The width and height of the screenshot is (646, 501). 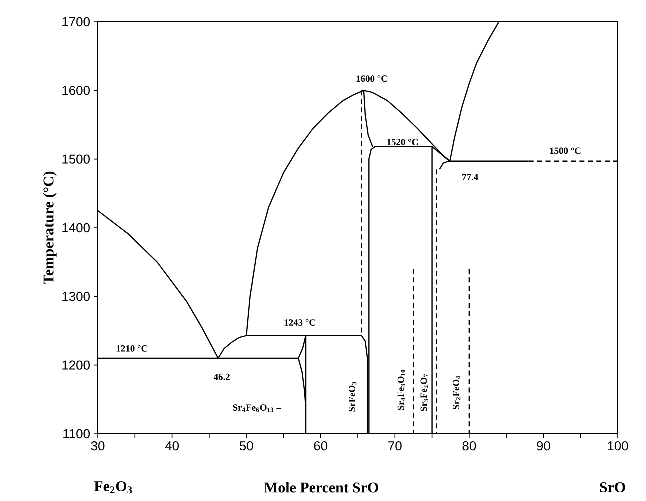 I want to click on annotation: 77.4, so click(x=470, y=177).